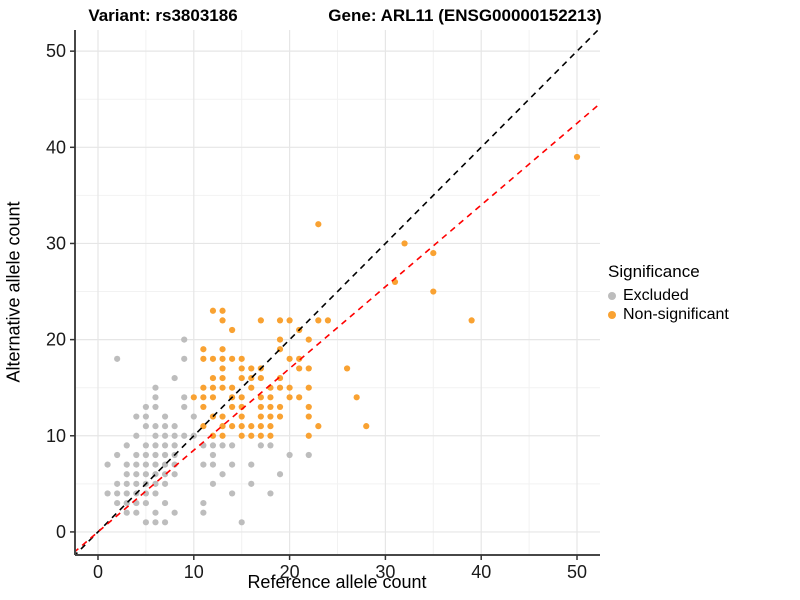 The image size is (800, 600). What do you see at coordinates (385, 572) in the screenshot?
I see `x-tick-label: 30` at bounding box center [385, 572].